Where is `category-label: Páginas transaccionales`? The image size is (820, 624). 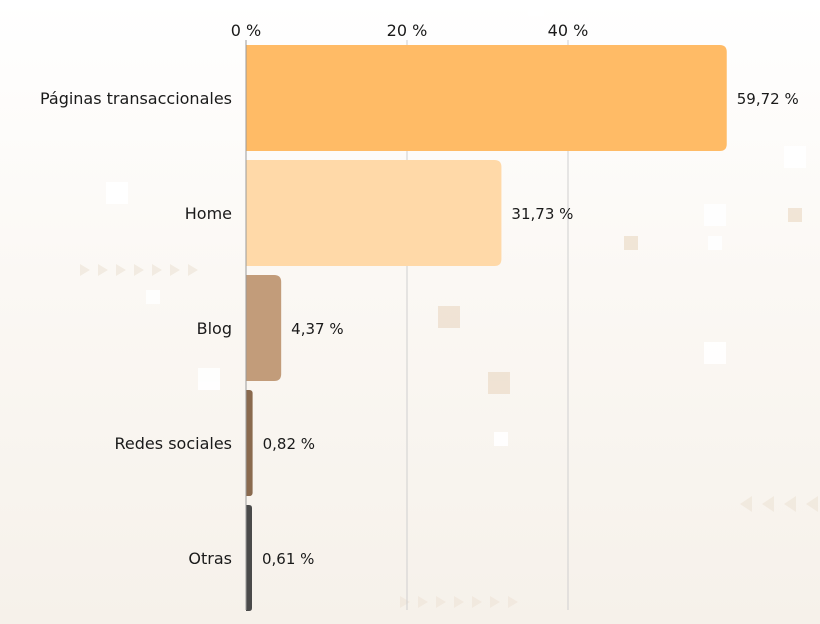 category-label: Páginas transaccionales is located at coordinates (136, 98).